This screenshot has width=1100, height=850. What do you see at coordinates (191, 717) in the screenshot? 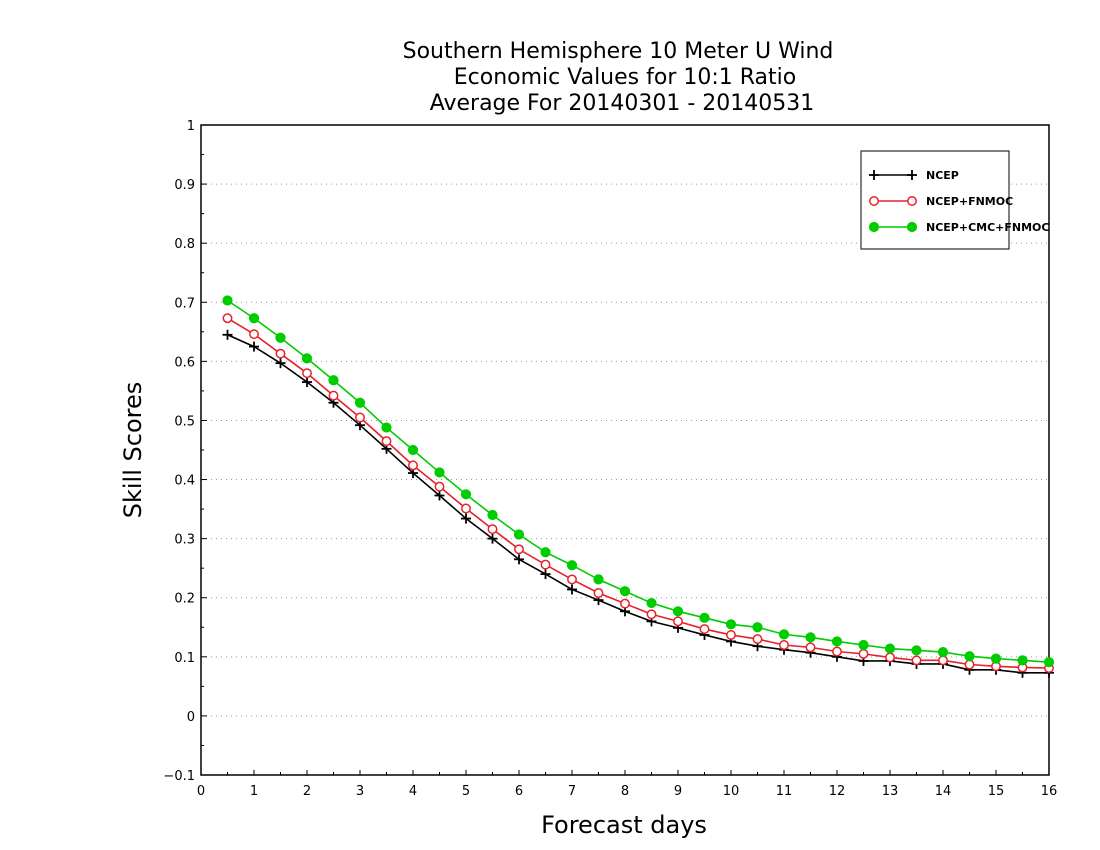
I see `y-tick-label: 0` at bounding box center [191, 717].